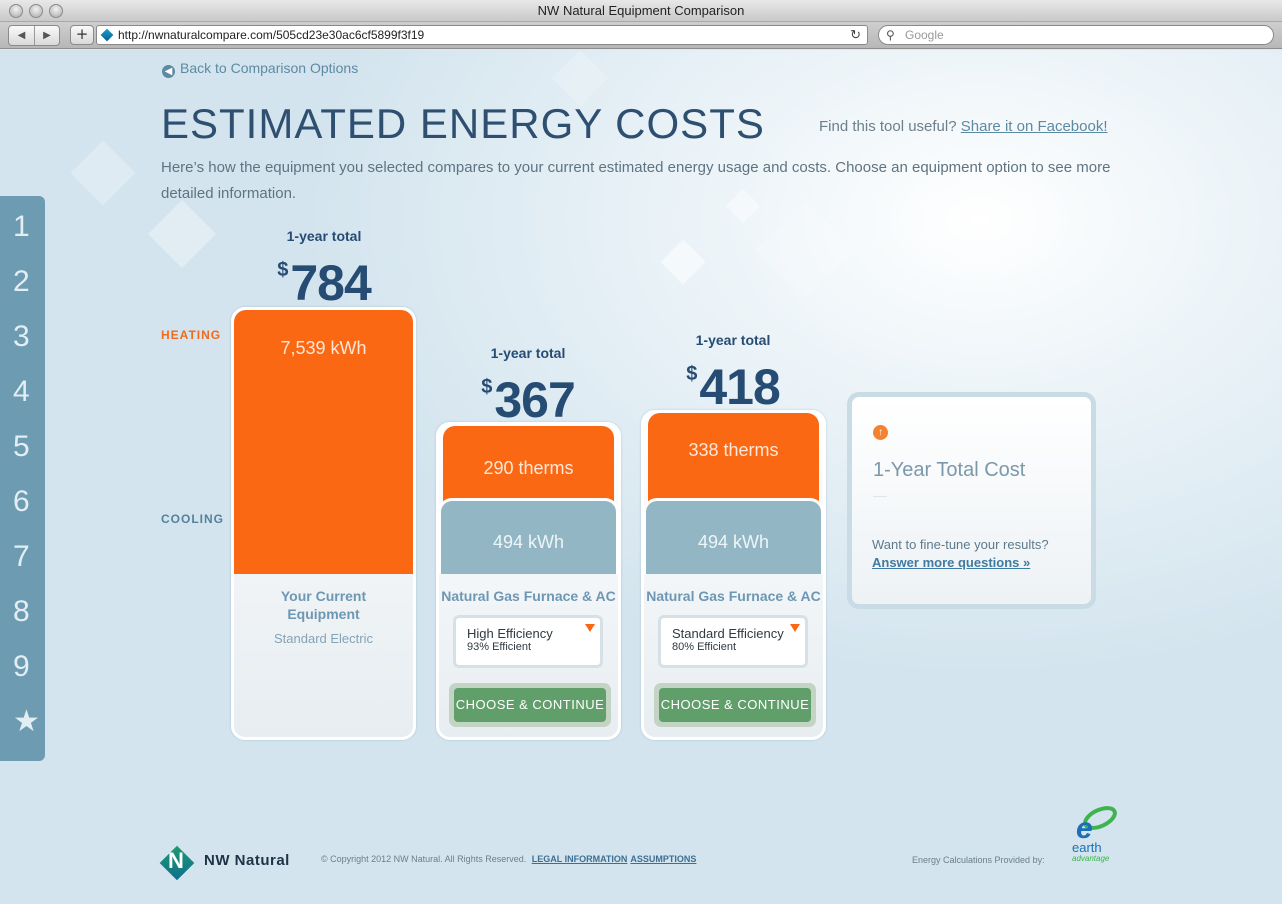 This screenshot has width=1282, height=904. I want to click on forward-button: ▶, so click(46, 35).